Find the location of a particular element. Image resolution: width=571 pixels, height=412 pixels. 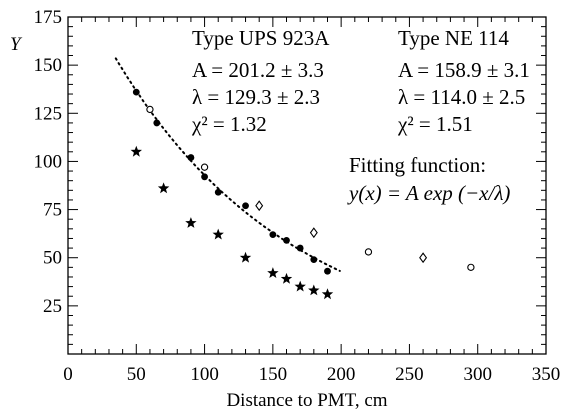

fit-function-formula: y(x) = A exp (−x/λ) is located at coordinates (428, 193).